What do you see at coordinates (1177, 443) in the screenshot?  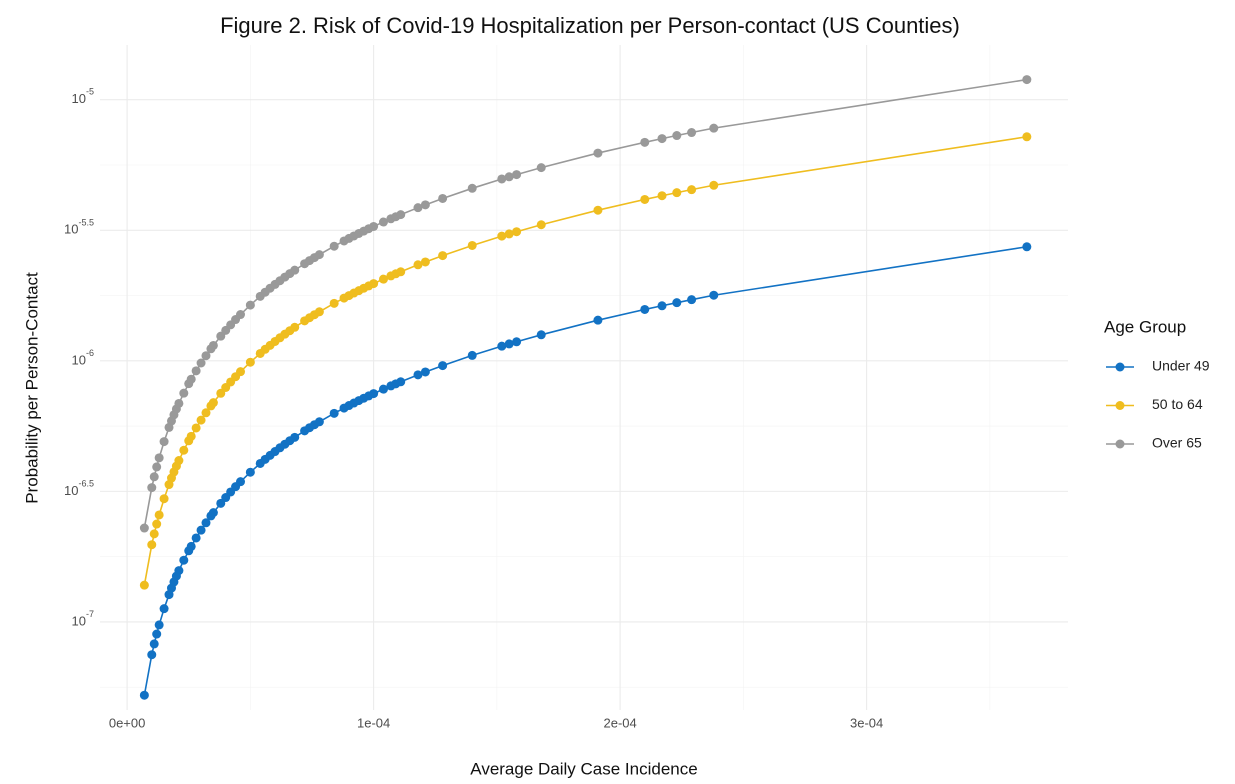 I see `legend-label: Over 65` at bounding box center [1177, 443].